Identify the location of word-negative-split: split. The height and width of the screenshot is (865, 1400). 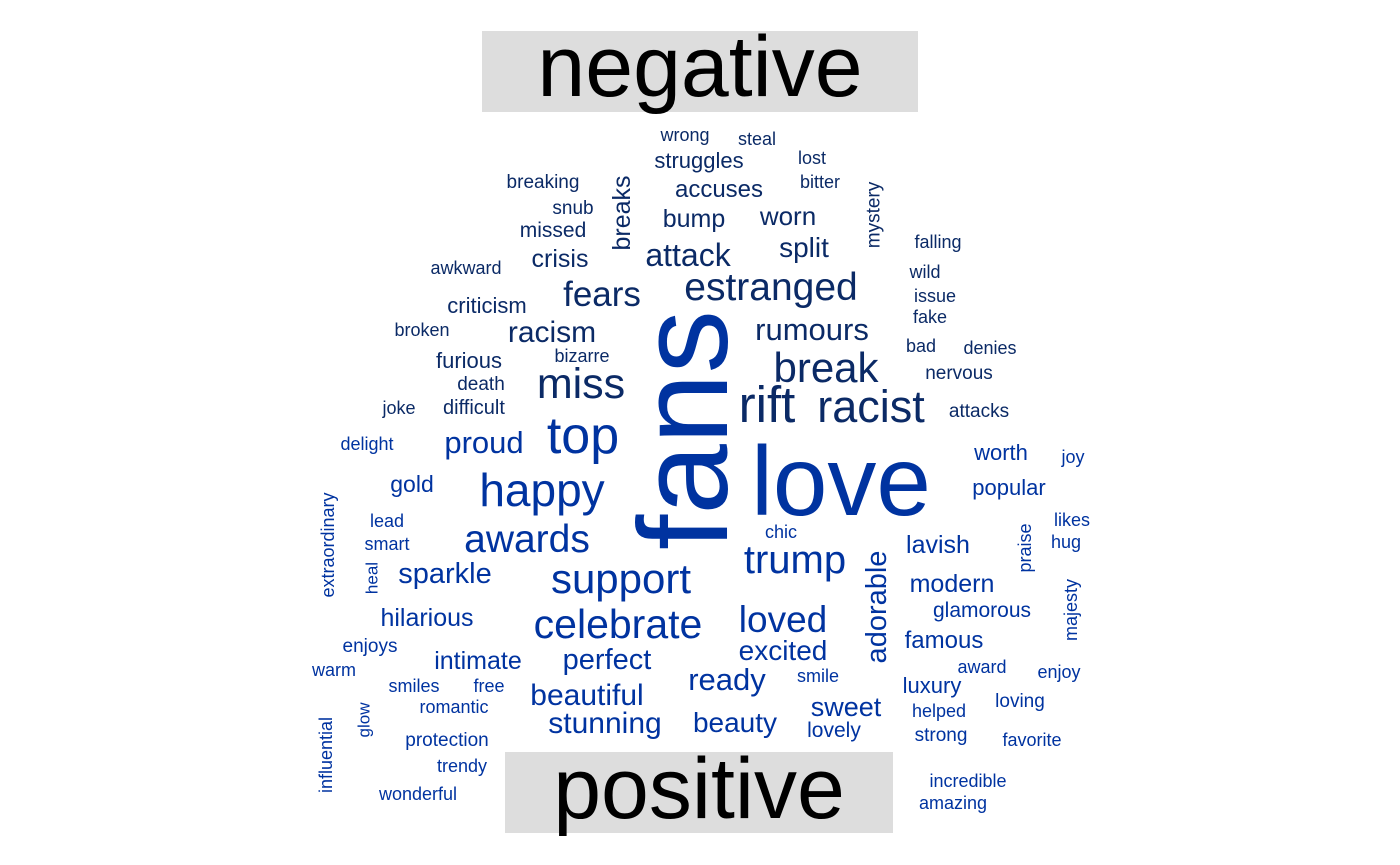
(804, 247).